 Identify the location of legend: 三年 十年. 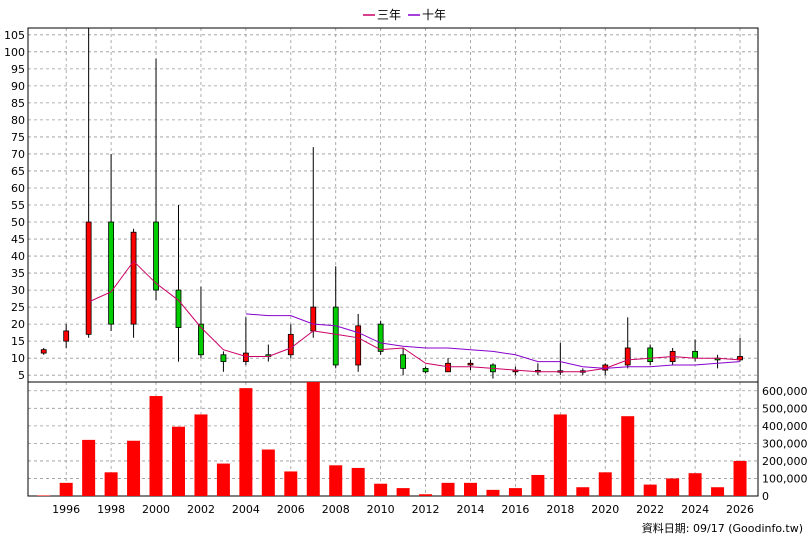
(404, 15).